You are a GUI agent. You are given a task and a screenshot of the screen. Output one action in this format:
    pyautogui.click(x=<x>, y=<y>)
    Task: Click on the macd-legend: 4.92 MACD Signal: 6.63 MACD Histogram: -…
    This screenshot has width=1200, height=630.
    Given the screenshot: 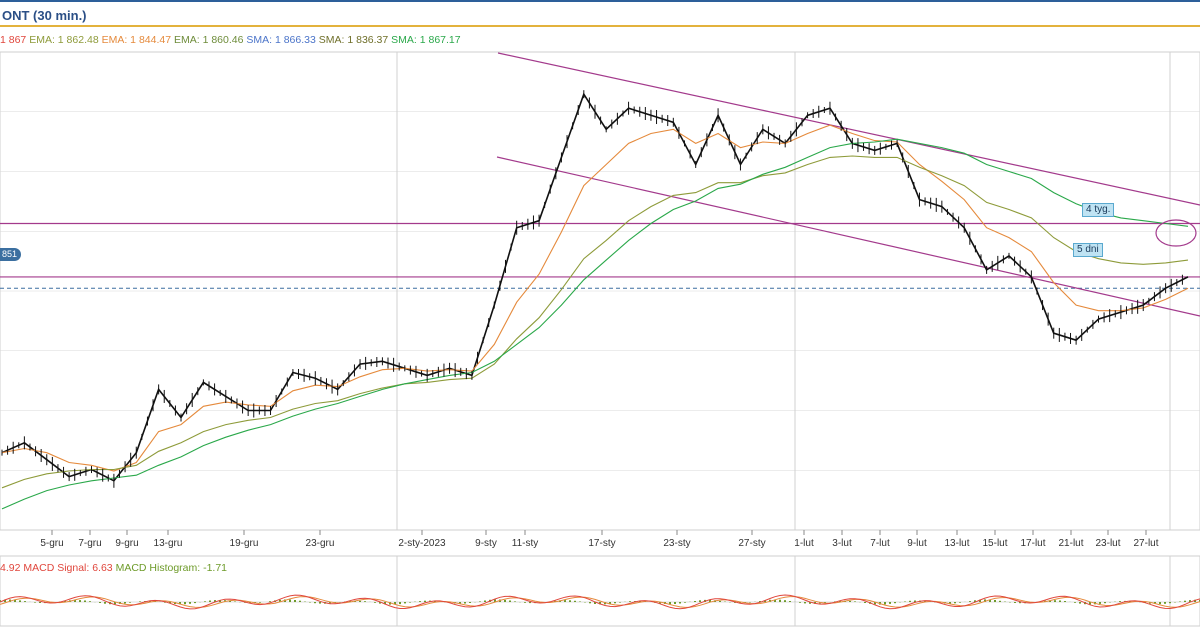 What is the action you would take?
    pyautogui.click(x=113, y=568)
    